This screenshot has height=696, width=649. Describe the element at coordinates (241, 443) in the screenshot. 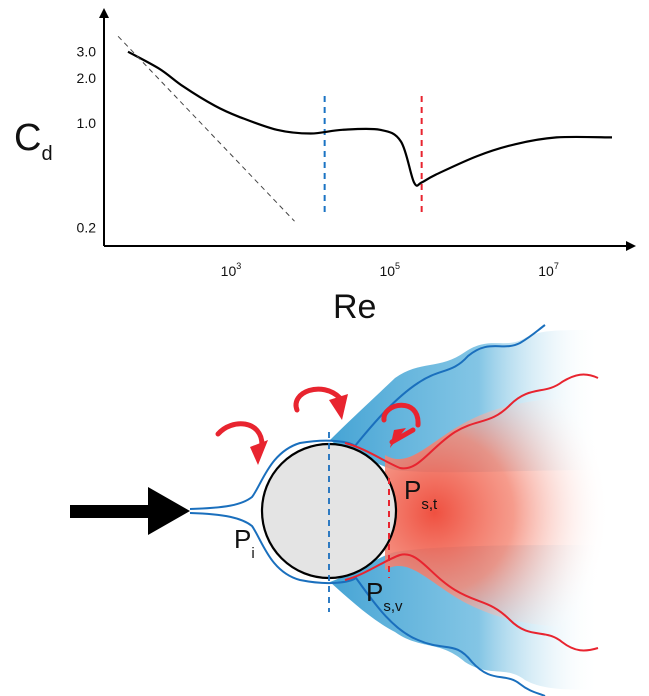

I see `eddy-arrow-left` at that location.